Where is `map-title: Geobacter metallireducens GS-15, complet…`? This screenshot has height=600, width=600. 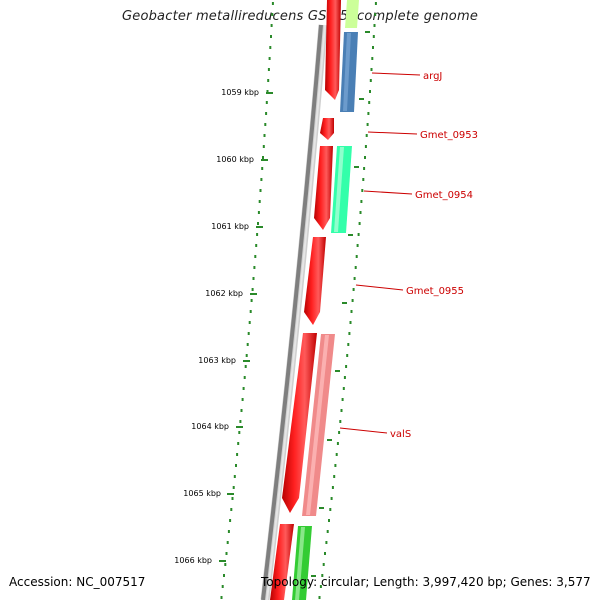
map-title: Geobacter metallireducens GS-15, complet… is located at coordinates (300, 16).